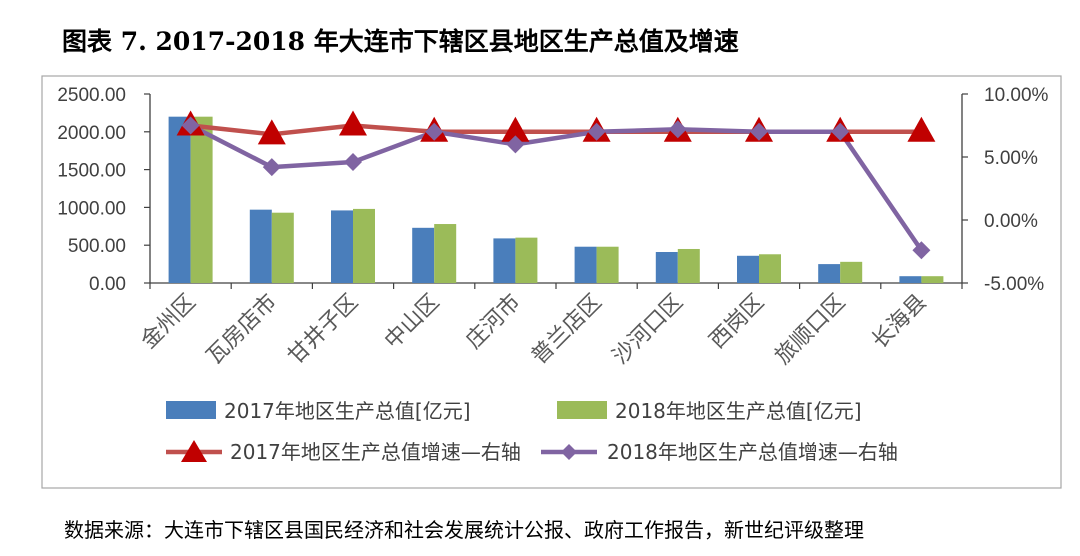 The width and height of the screenshot is (1080, 556). What do you see at coordinates (752, 452) in the screenshot?
I see `legend-label-2018-line: 2018年地区生产总值增速—右轴` at bounding box center [752, 452].